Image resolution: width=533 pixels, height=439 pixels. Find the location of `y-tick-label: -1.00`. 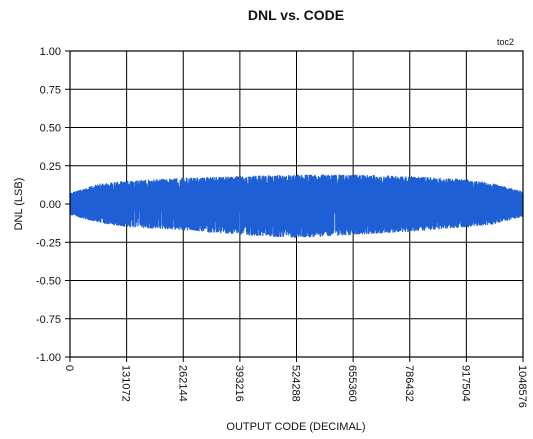

y-tick-label: -1.00 is located at coordinates (48, 358).